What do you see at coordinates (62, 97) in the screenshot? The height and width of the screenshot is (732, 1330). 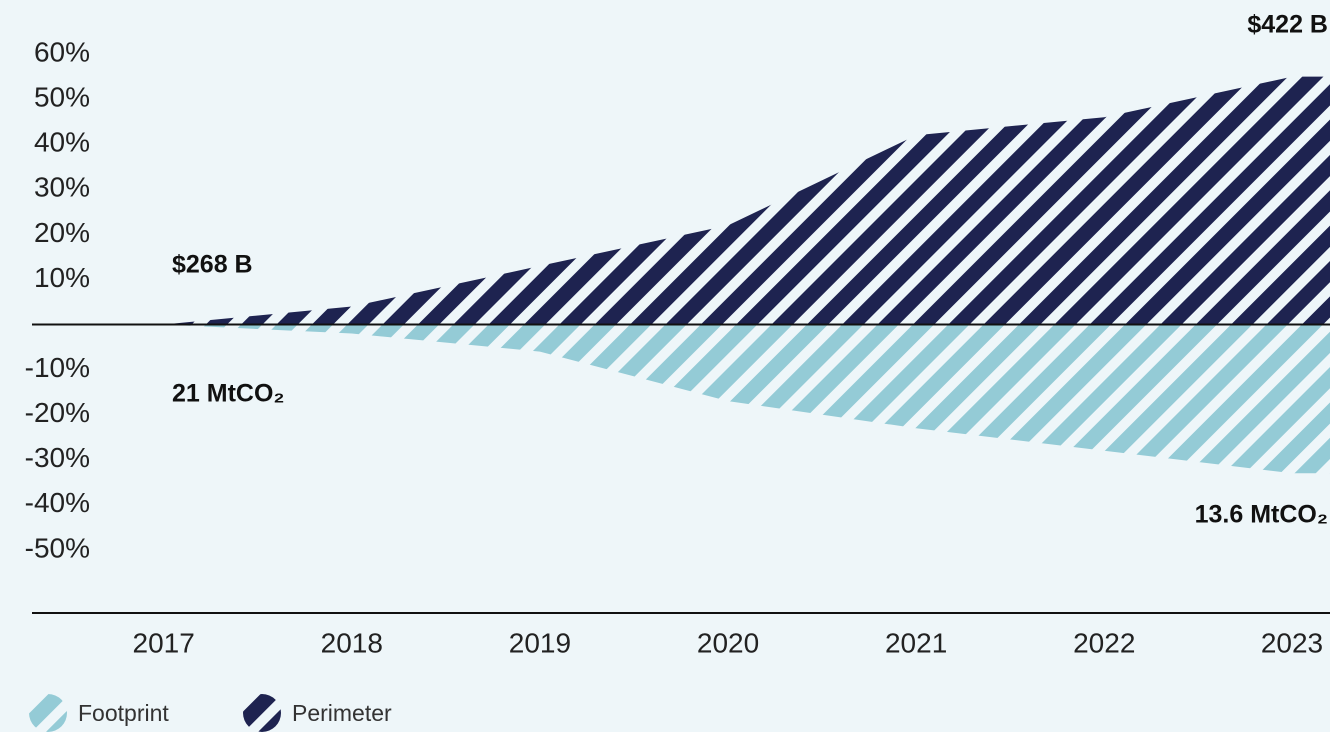 I see `y-tick-label: 50%` at bounding box center [62, 97].